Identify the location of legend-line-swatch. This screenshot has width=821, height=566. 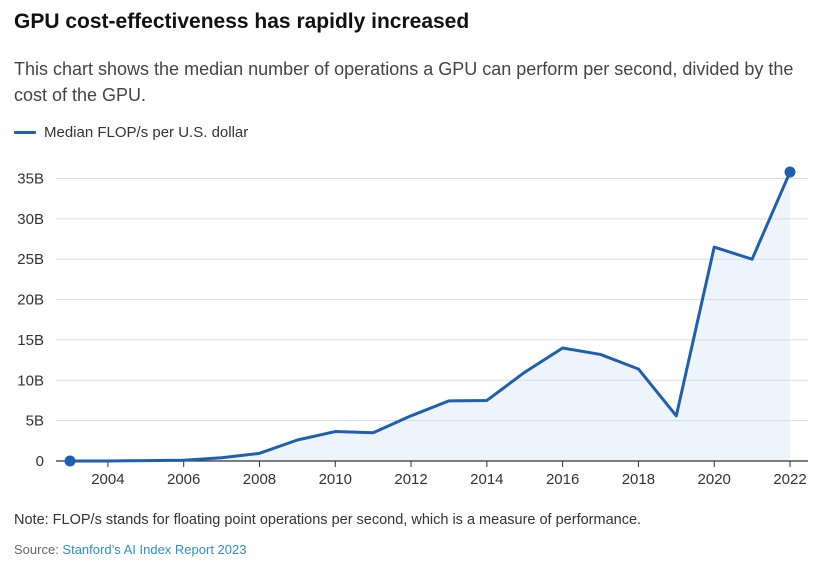
(25, 132).